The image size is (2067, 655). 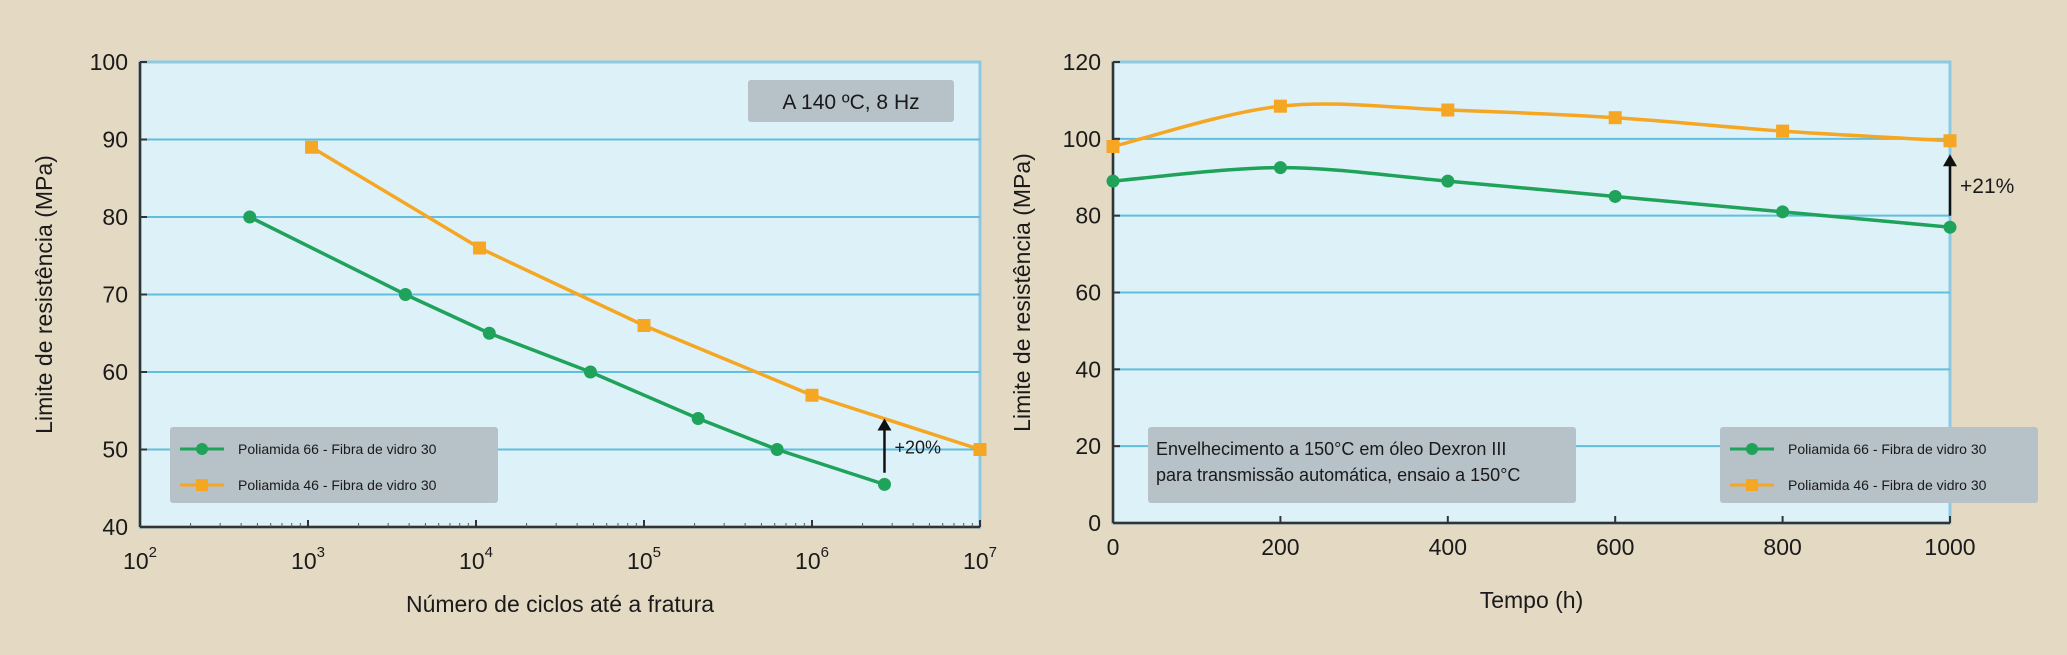 What do you see at coordinates (917, 448) in the screenshot?
I see `annotation-label: +20%` at bounding box center [917, 448].